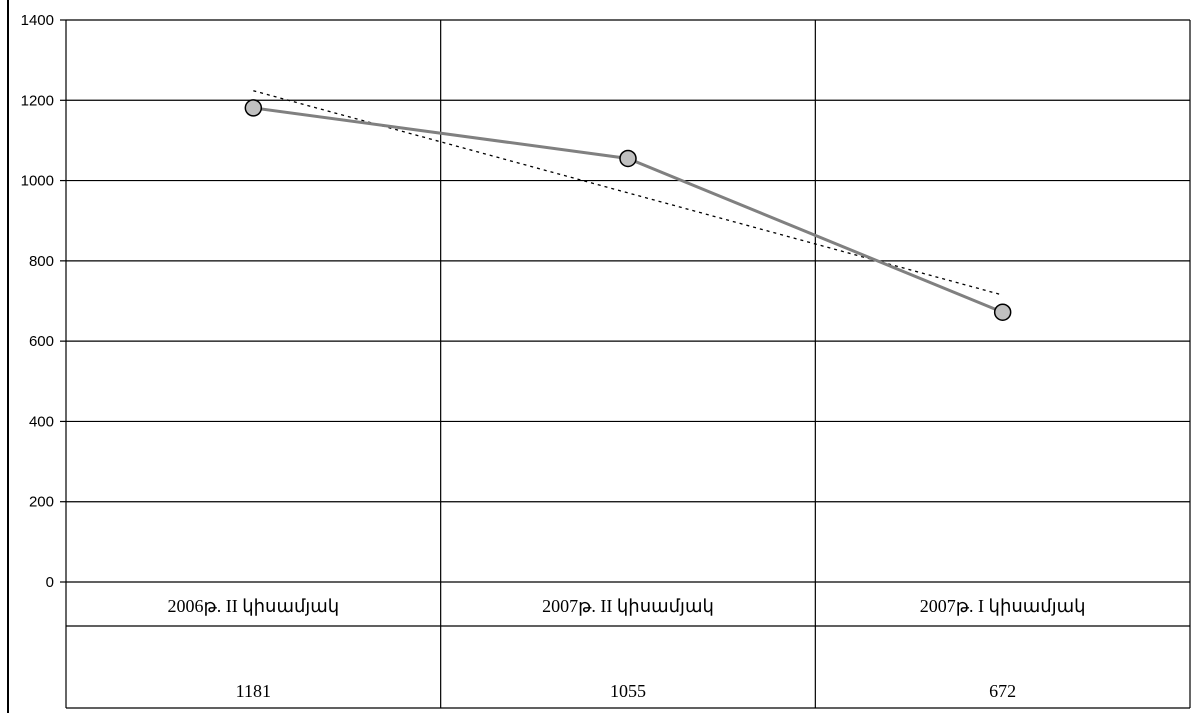  I want to click on category-label: 2006թ. II կիսամյակ, so click(253, 606).